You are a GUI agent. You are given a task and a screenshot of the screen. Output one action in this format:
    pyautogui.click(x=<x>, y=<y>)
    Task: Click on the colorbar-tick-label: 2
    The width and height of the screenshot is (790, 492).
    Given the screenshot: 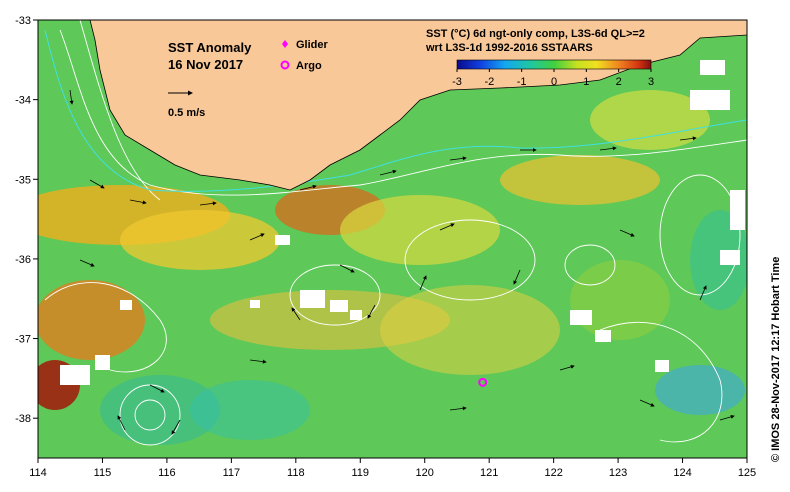 What is the action you would take?
    pyautogui.click(x=619, y=82)
    